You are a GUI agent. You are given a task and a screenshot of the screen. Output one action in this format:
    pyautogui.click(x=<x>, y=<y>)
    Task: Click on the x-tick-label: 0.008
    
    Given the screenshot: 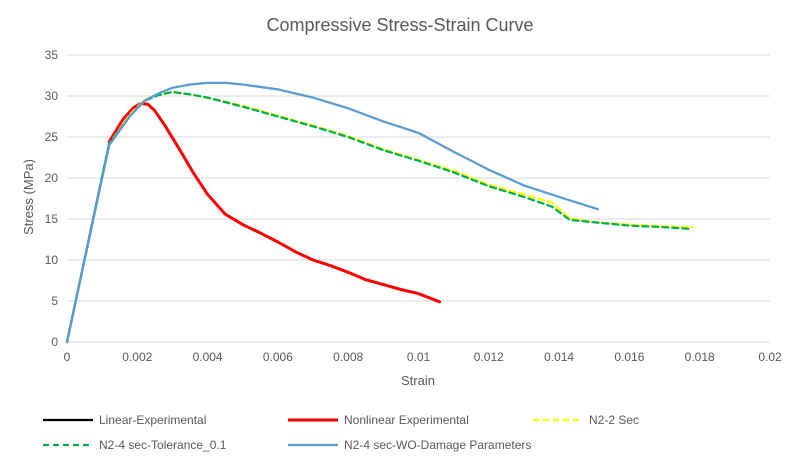 What is the action you would take?
    pyautogui.click(x=348, y=357)
    